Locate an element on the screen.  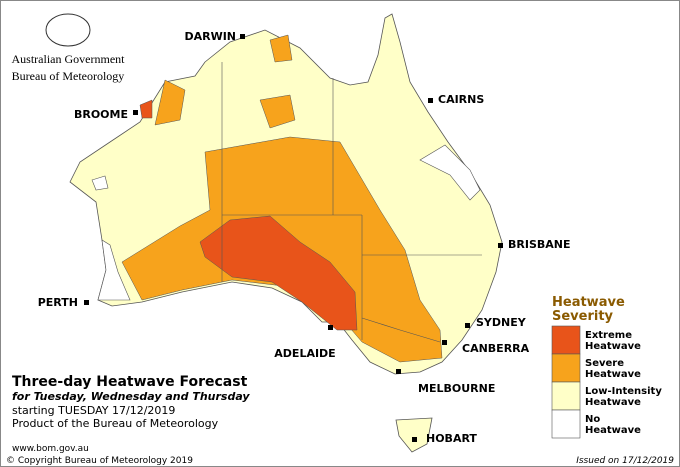
map-subtitle: for Tuesday, Wednesday and Thursday is located at coordinates (131, 396).